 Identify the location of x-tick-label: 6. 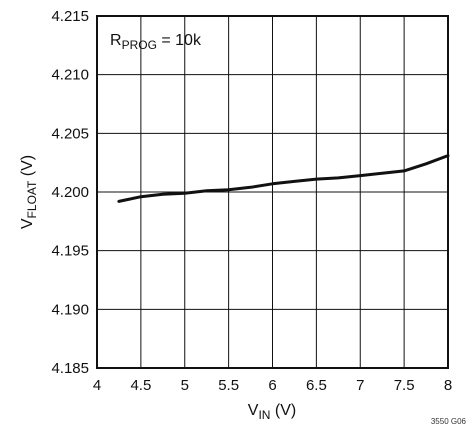
(272, 385).